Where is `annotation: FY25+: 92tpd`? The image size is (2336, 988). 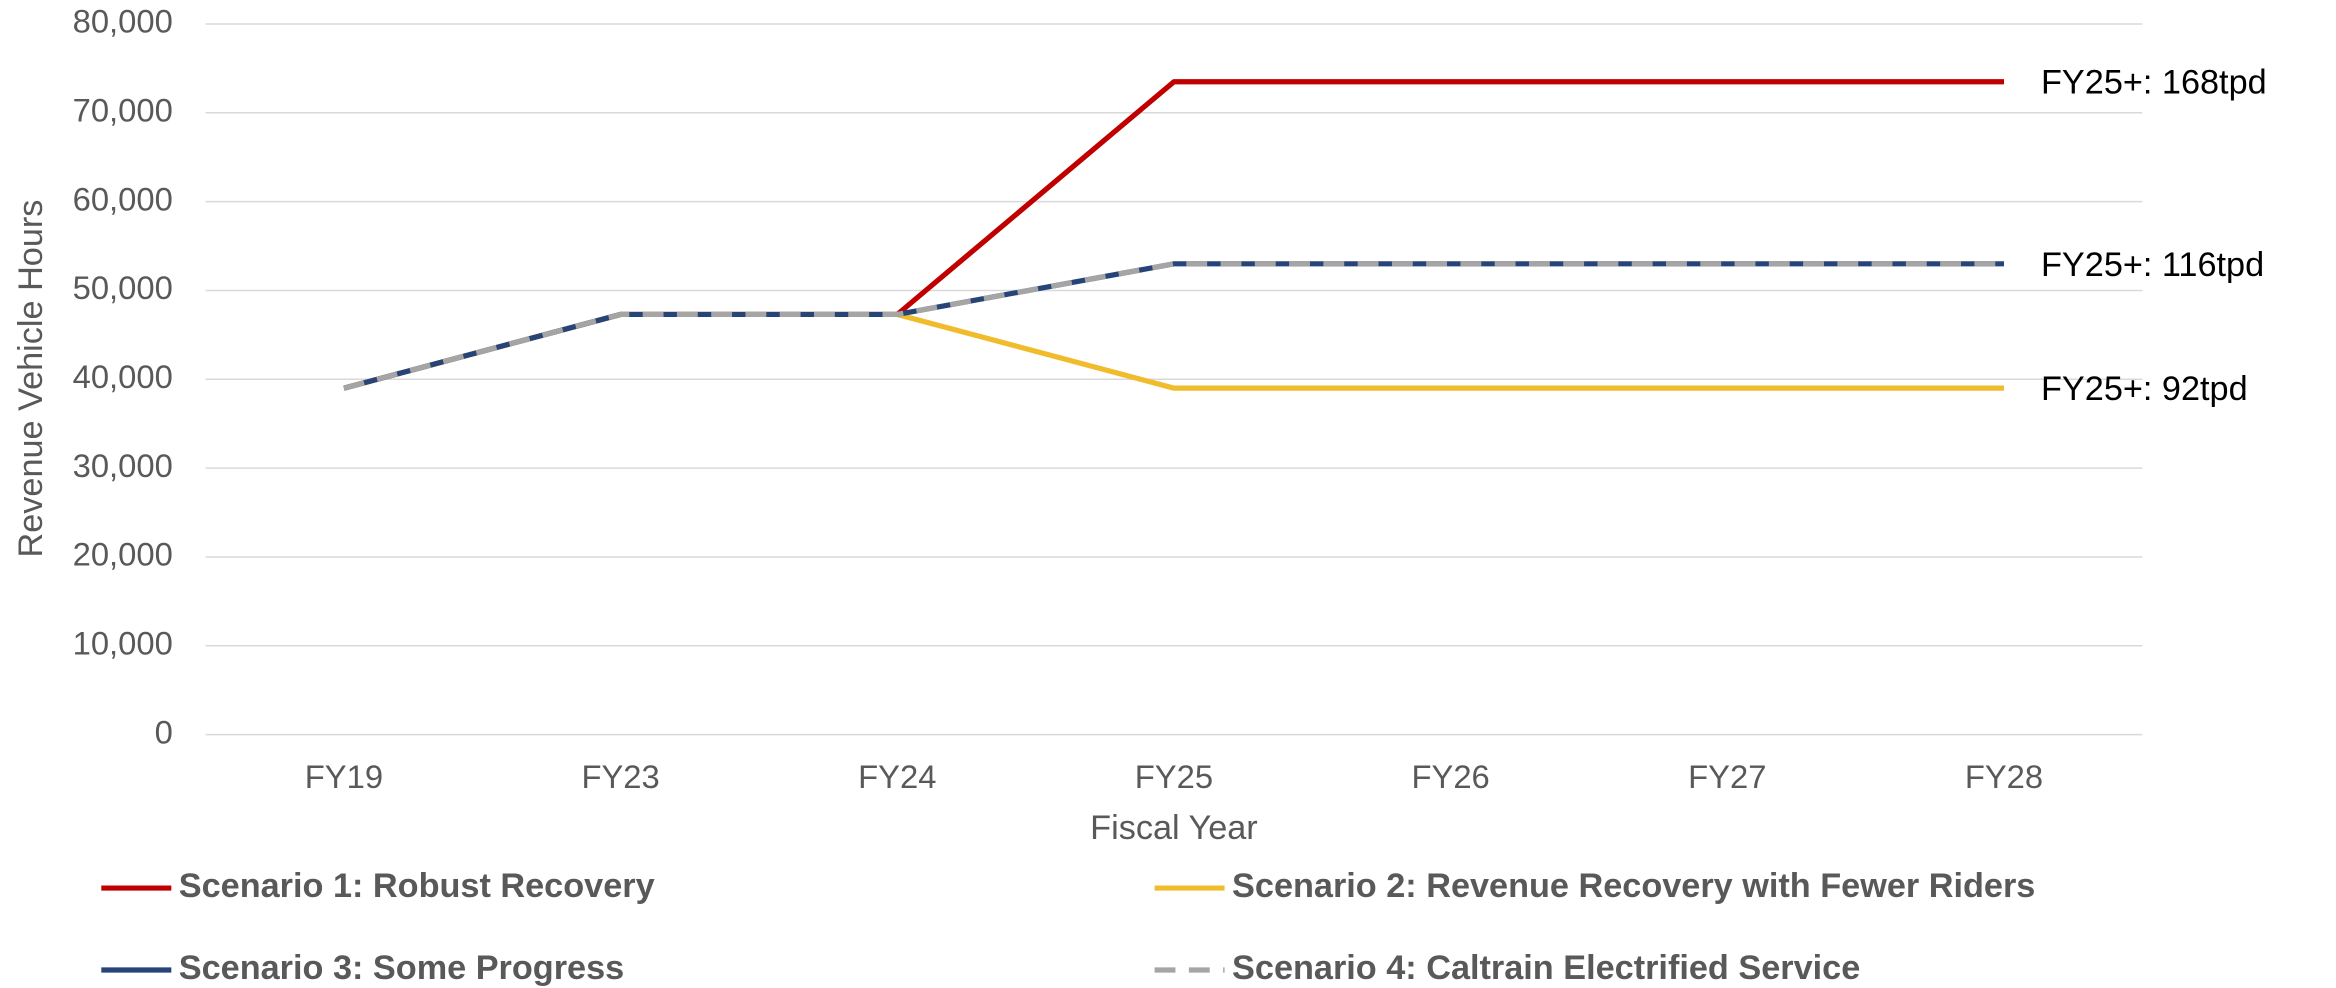
annotation: FY25+: 92tpd is located at coordinates (2144, 389).